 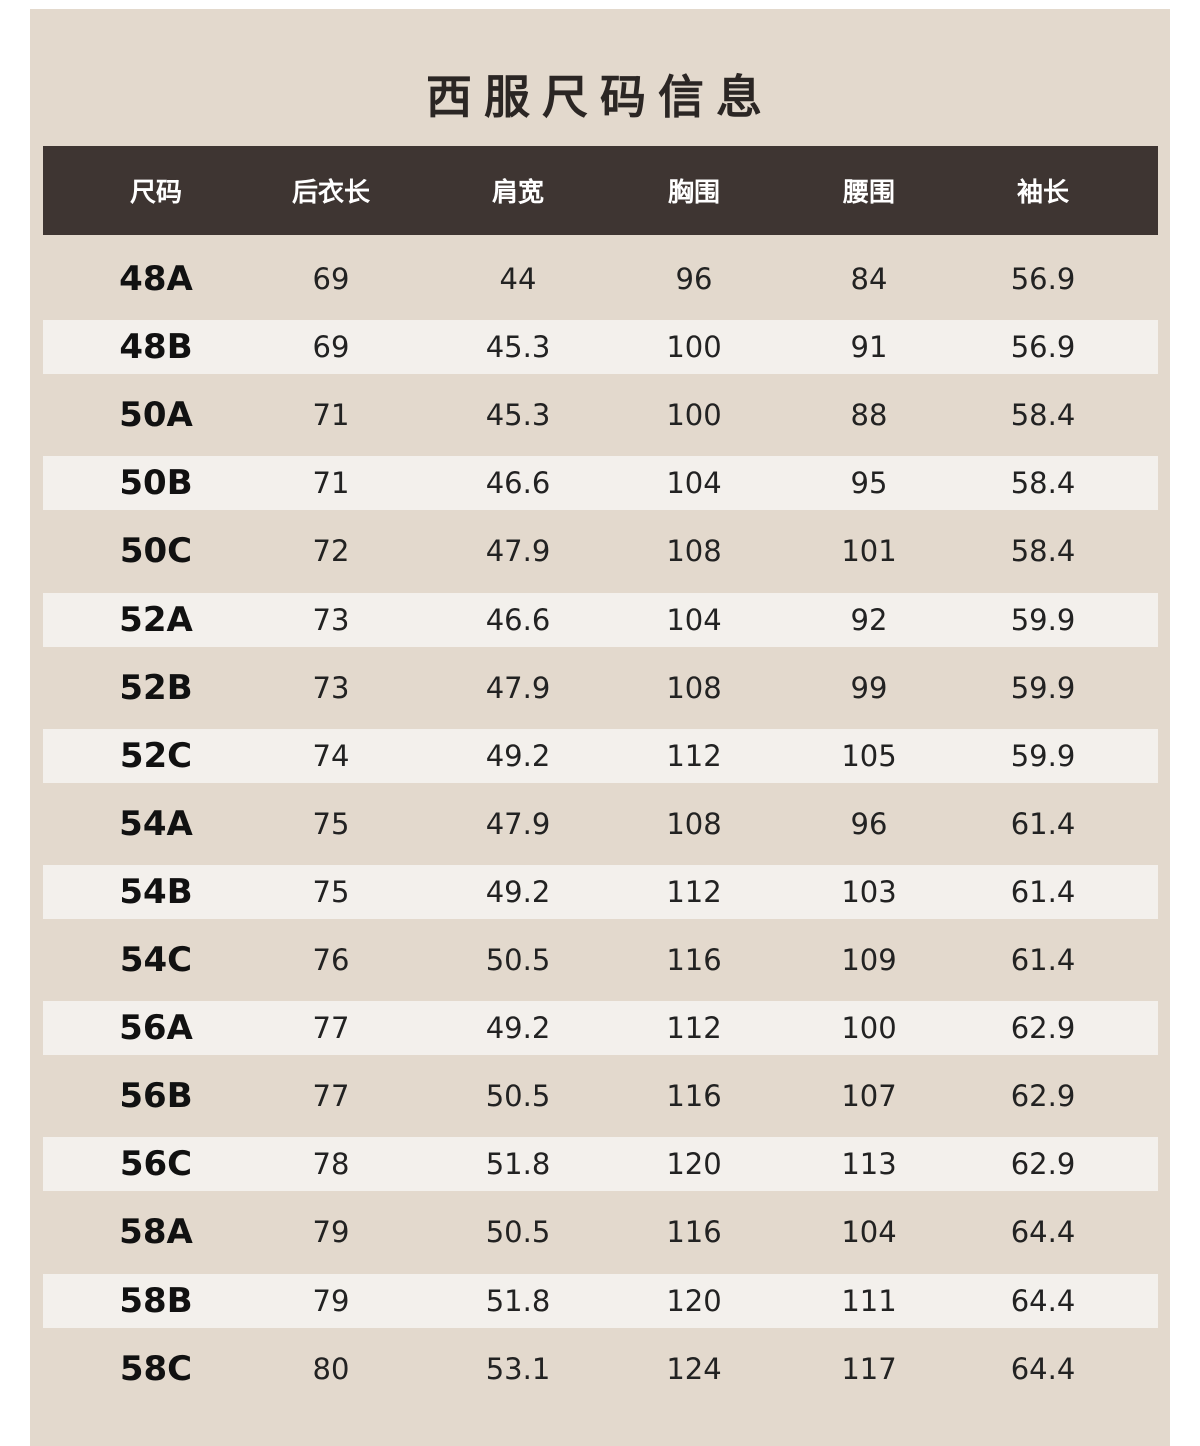 What do you see at coordinates (869, 1096) in the screenshot?
I see `cell-waist: 107` at bounding box center [869, 1096].